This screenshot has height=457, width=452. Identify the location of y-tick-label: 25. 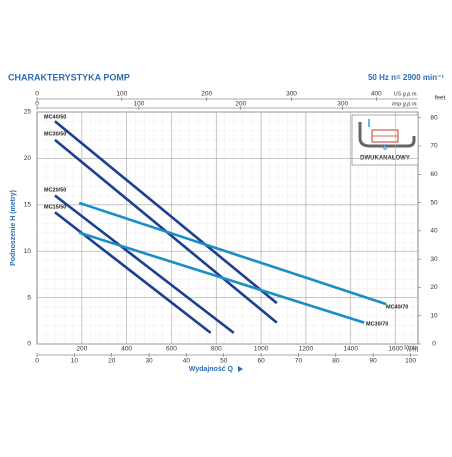
(28, 112).